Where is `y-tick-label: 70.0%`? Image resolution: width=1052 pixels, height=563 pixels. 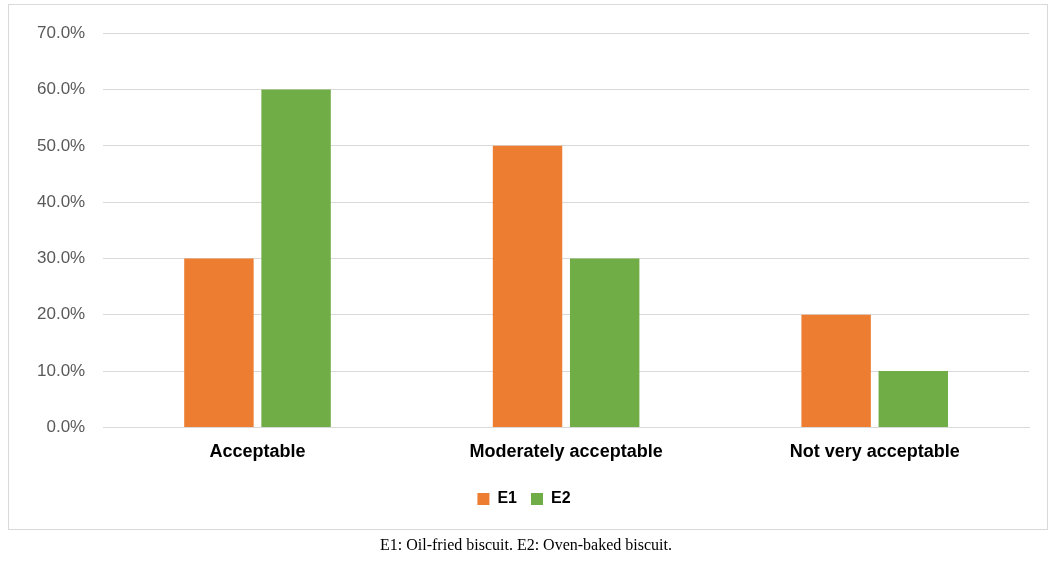
y-tick-label: 70.0% is located at coordinates (61, 32).